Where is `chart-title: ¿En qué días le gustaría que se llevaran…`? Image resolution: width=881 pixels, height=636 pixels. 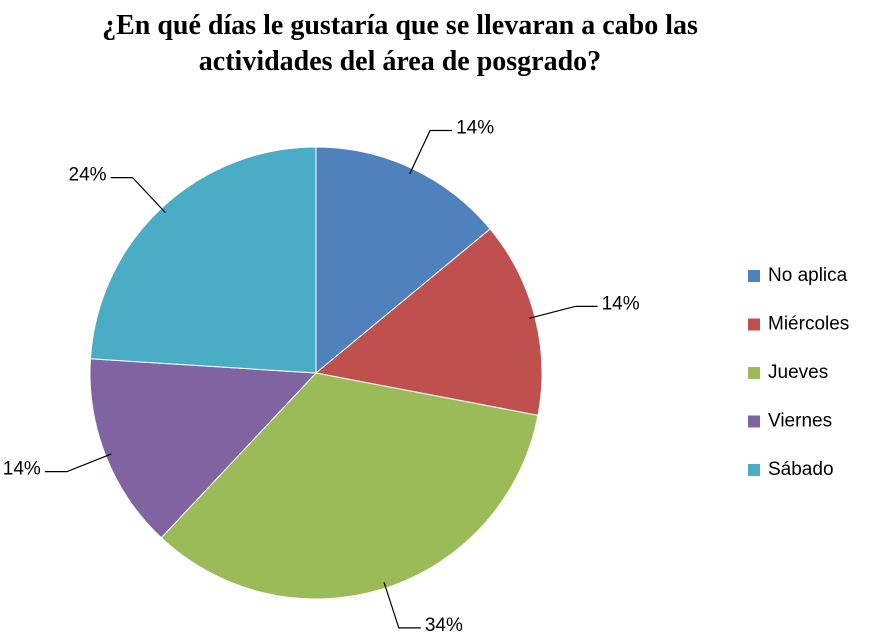
chart-title: ¿En qué días le gustaría que se llevaran… is located at coordinates (400, 43).